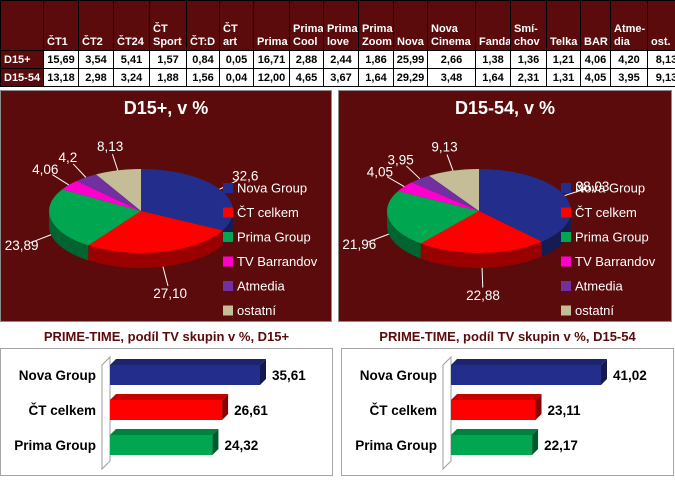 Image resolution: width=675 pixels, height=480 pixels. What do you see at coordinates (341, 59) in the screenshot?
I see `table-cell: 2,44` at bounding box center [341, 59].